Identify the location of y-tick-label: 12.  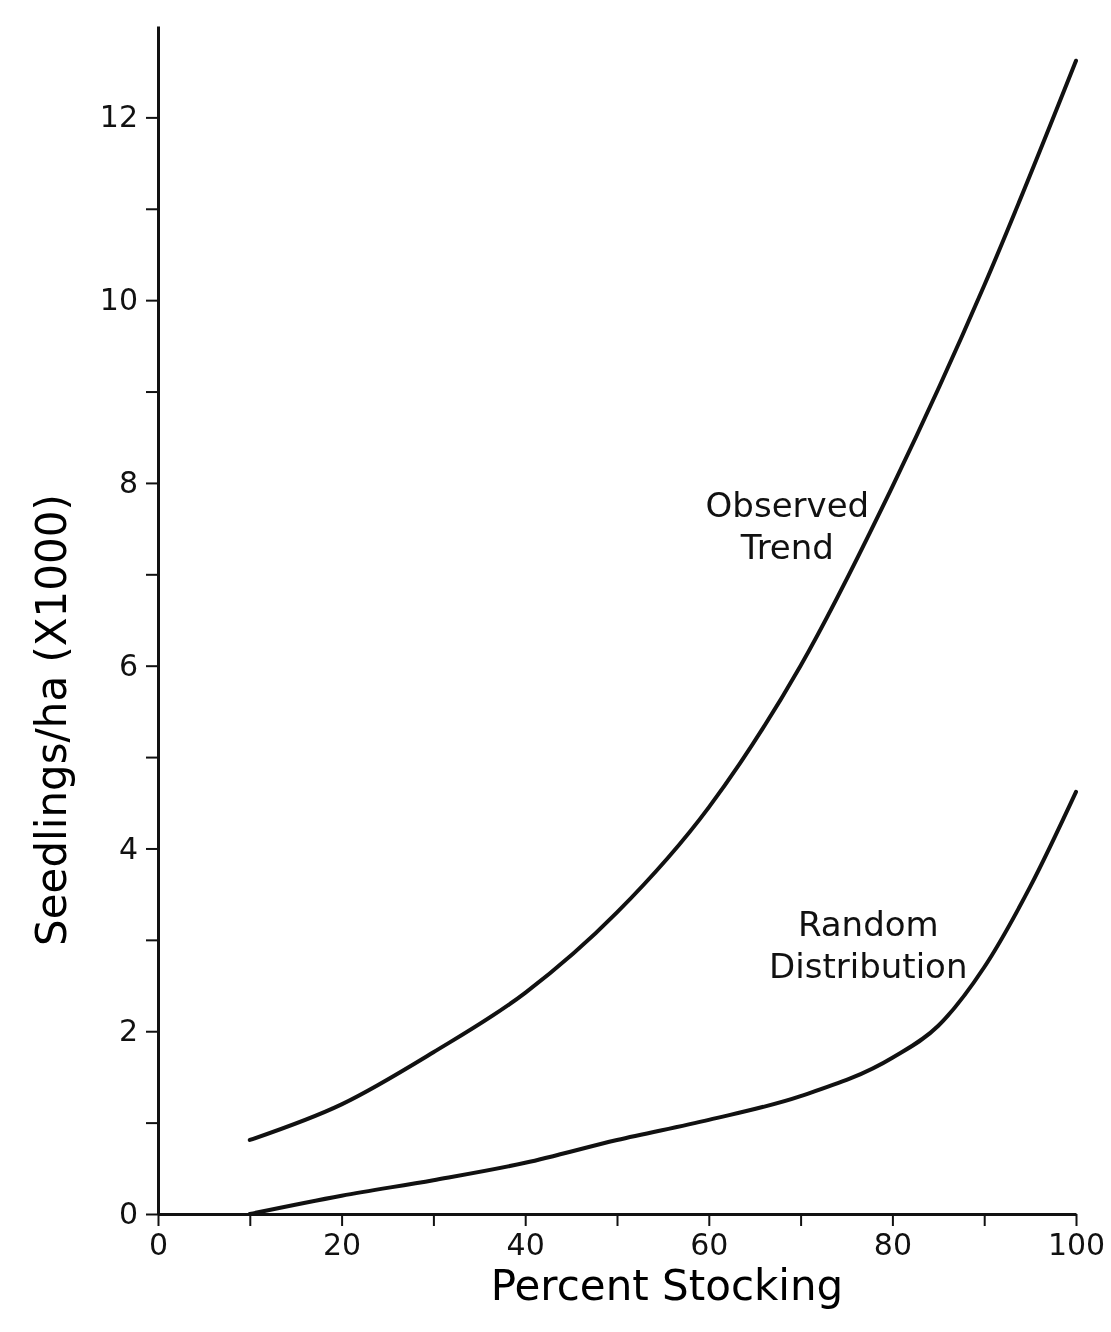
(118, 117).